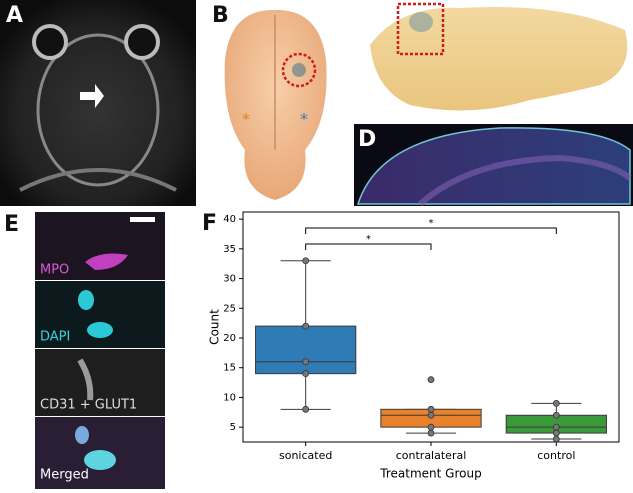 This screenshot has height=493, width=633. Describe the element at coordinates (54, 270) in the screenshot. I see `channel-label: MPO` at that location.